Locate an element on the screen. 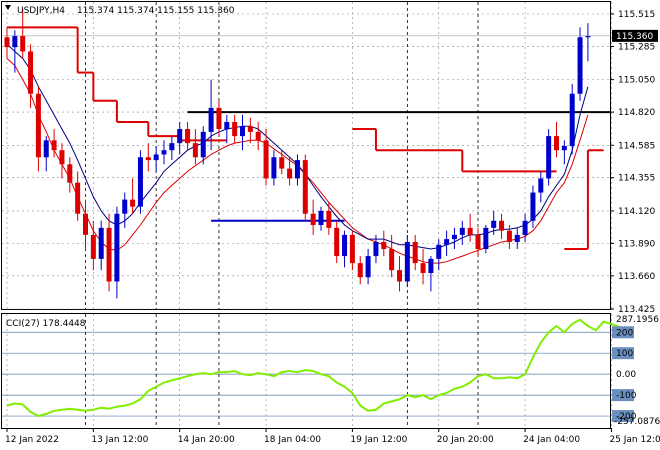 This screenshot has width=660, height=450. cci-y-axis: 200 100 0.00 -100 -200 287.1956 -257.0876 is located at coordinates (636, 371).